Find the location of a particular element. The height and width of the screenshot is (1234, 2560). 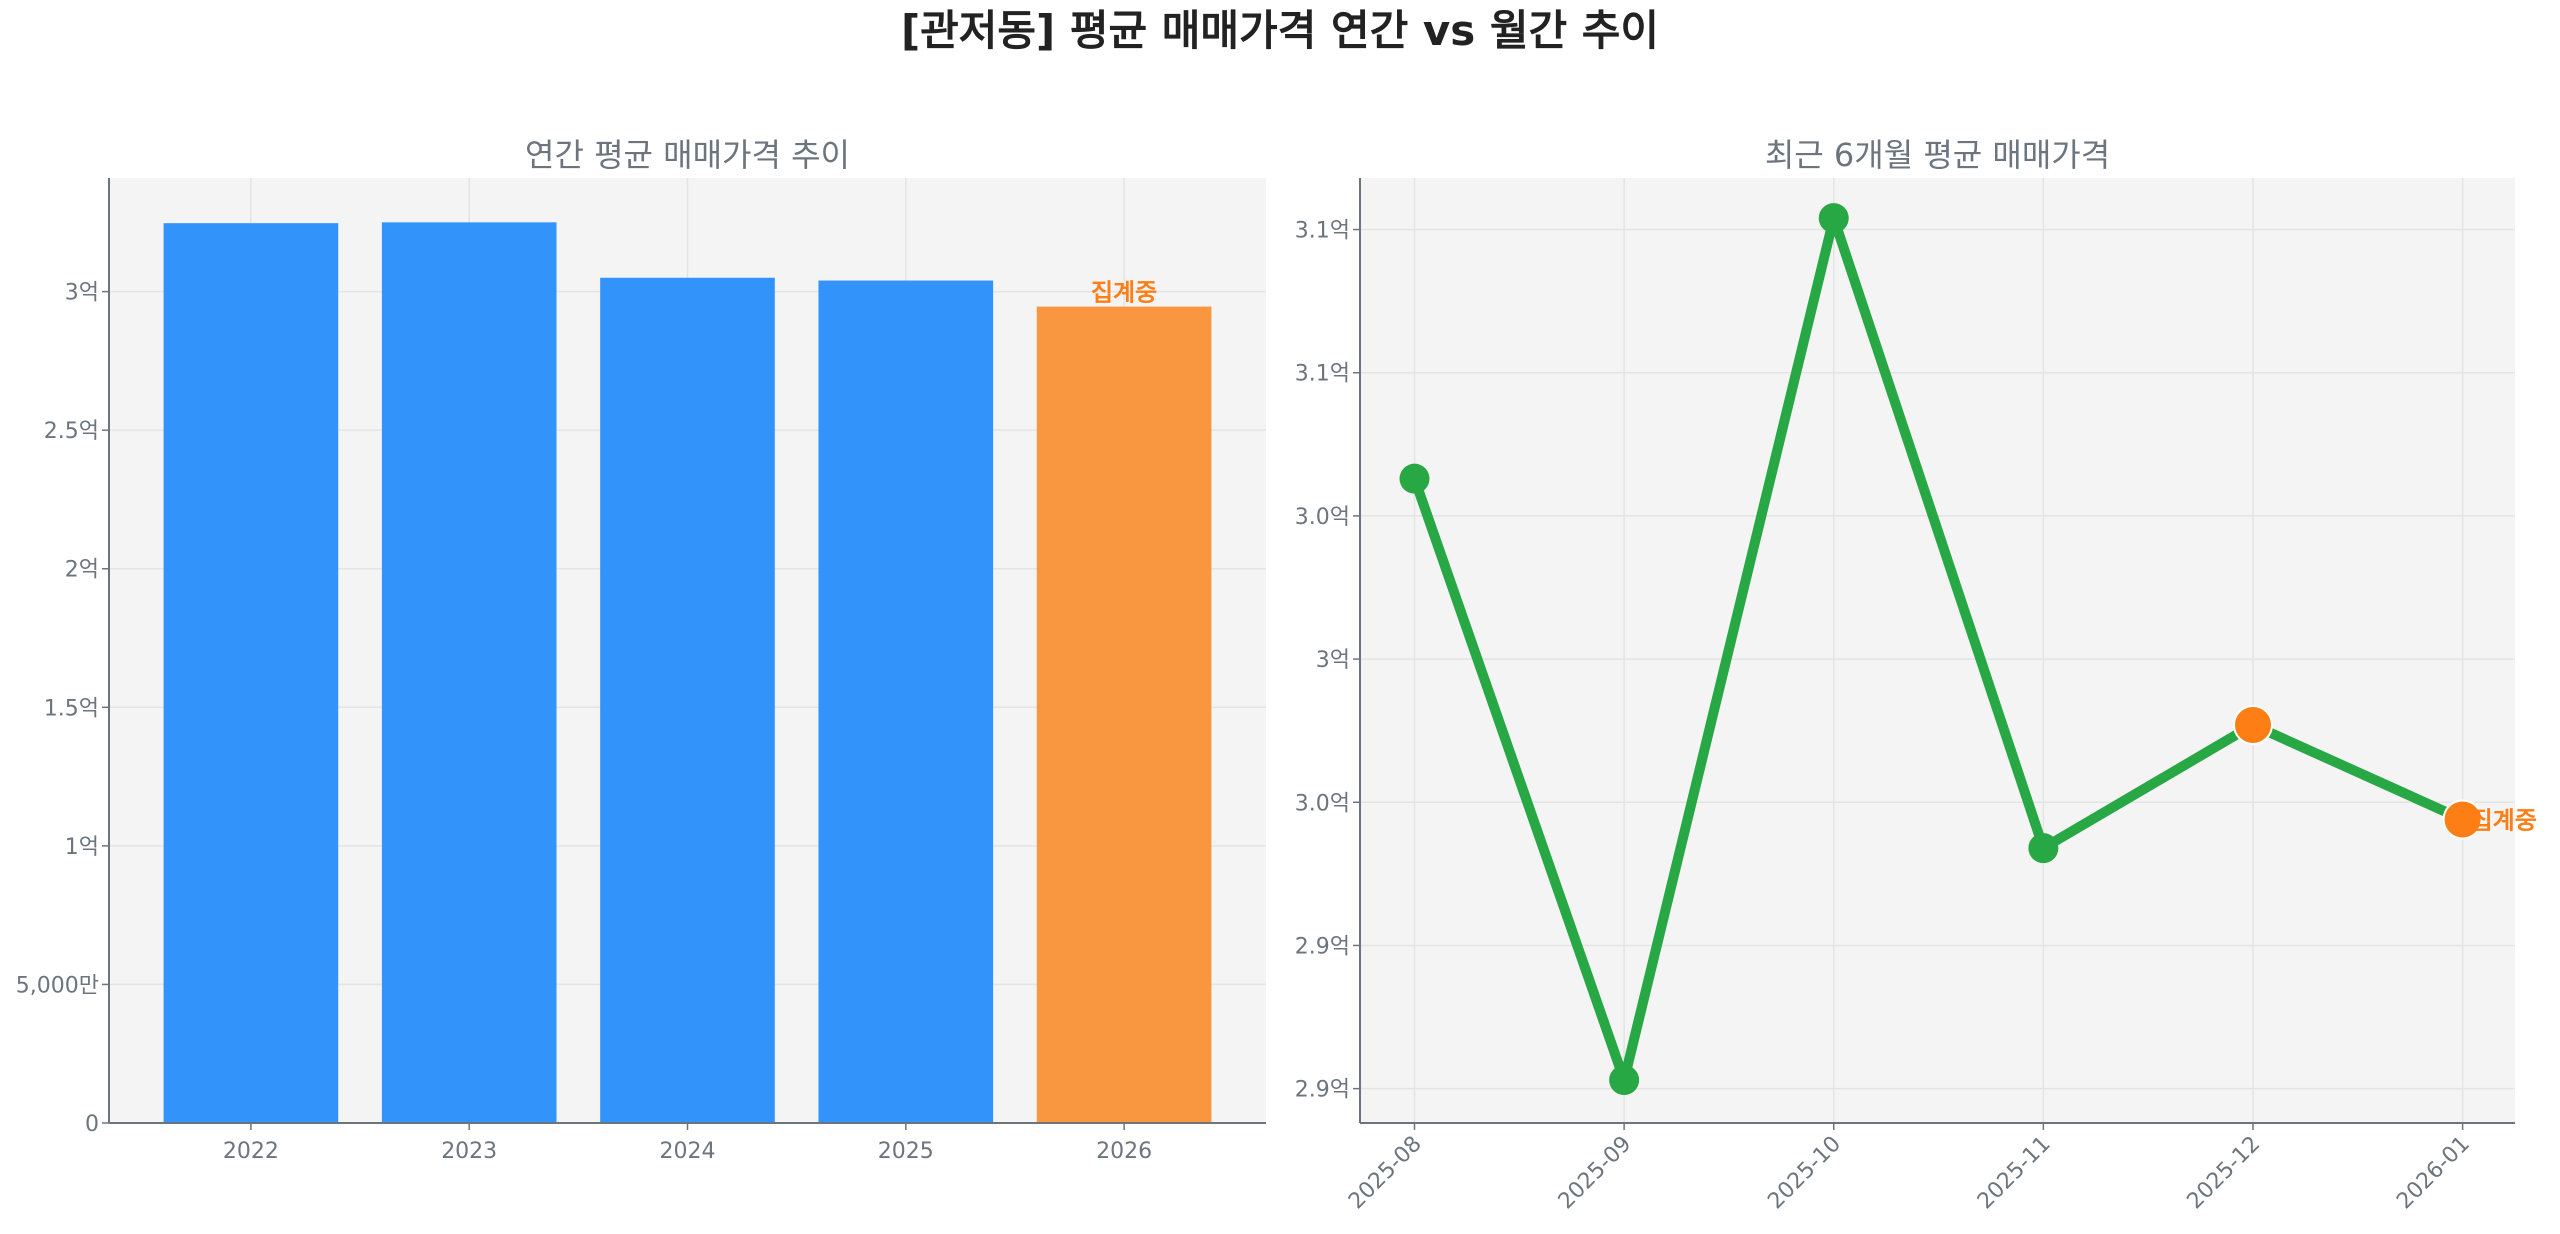

bar-2023 is located at coordinates (469, 672).